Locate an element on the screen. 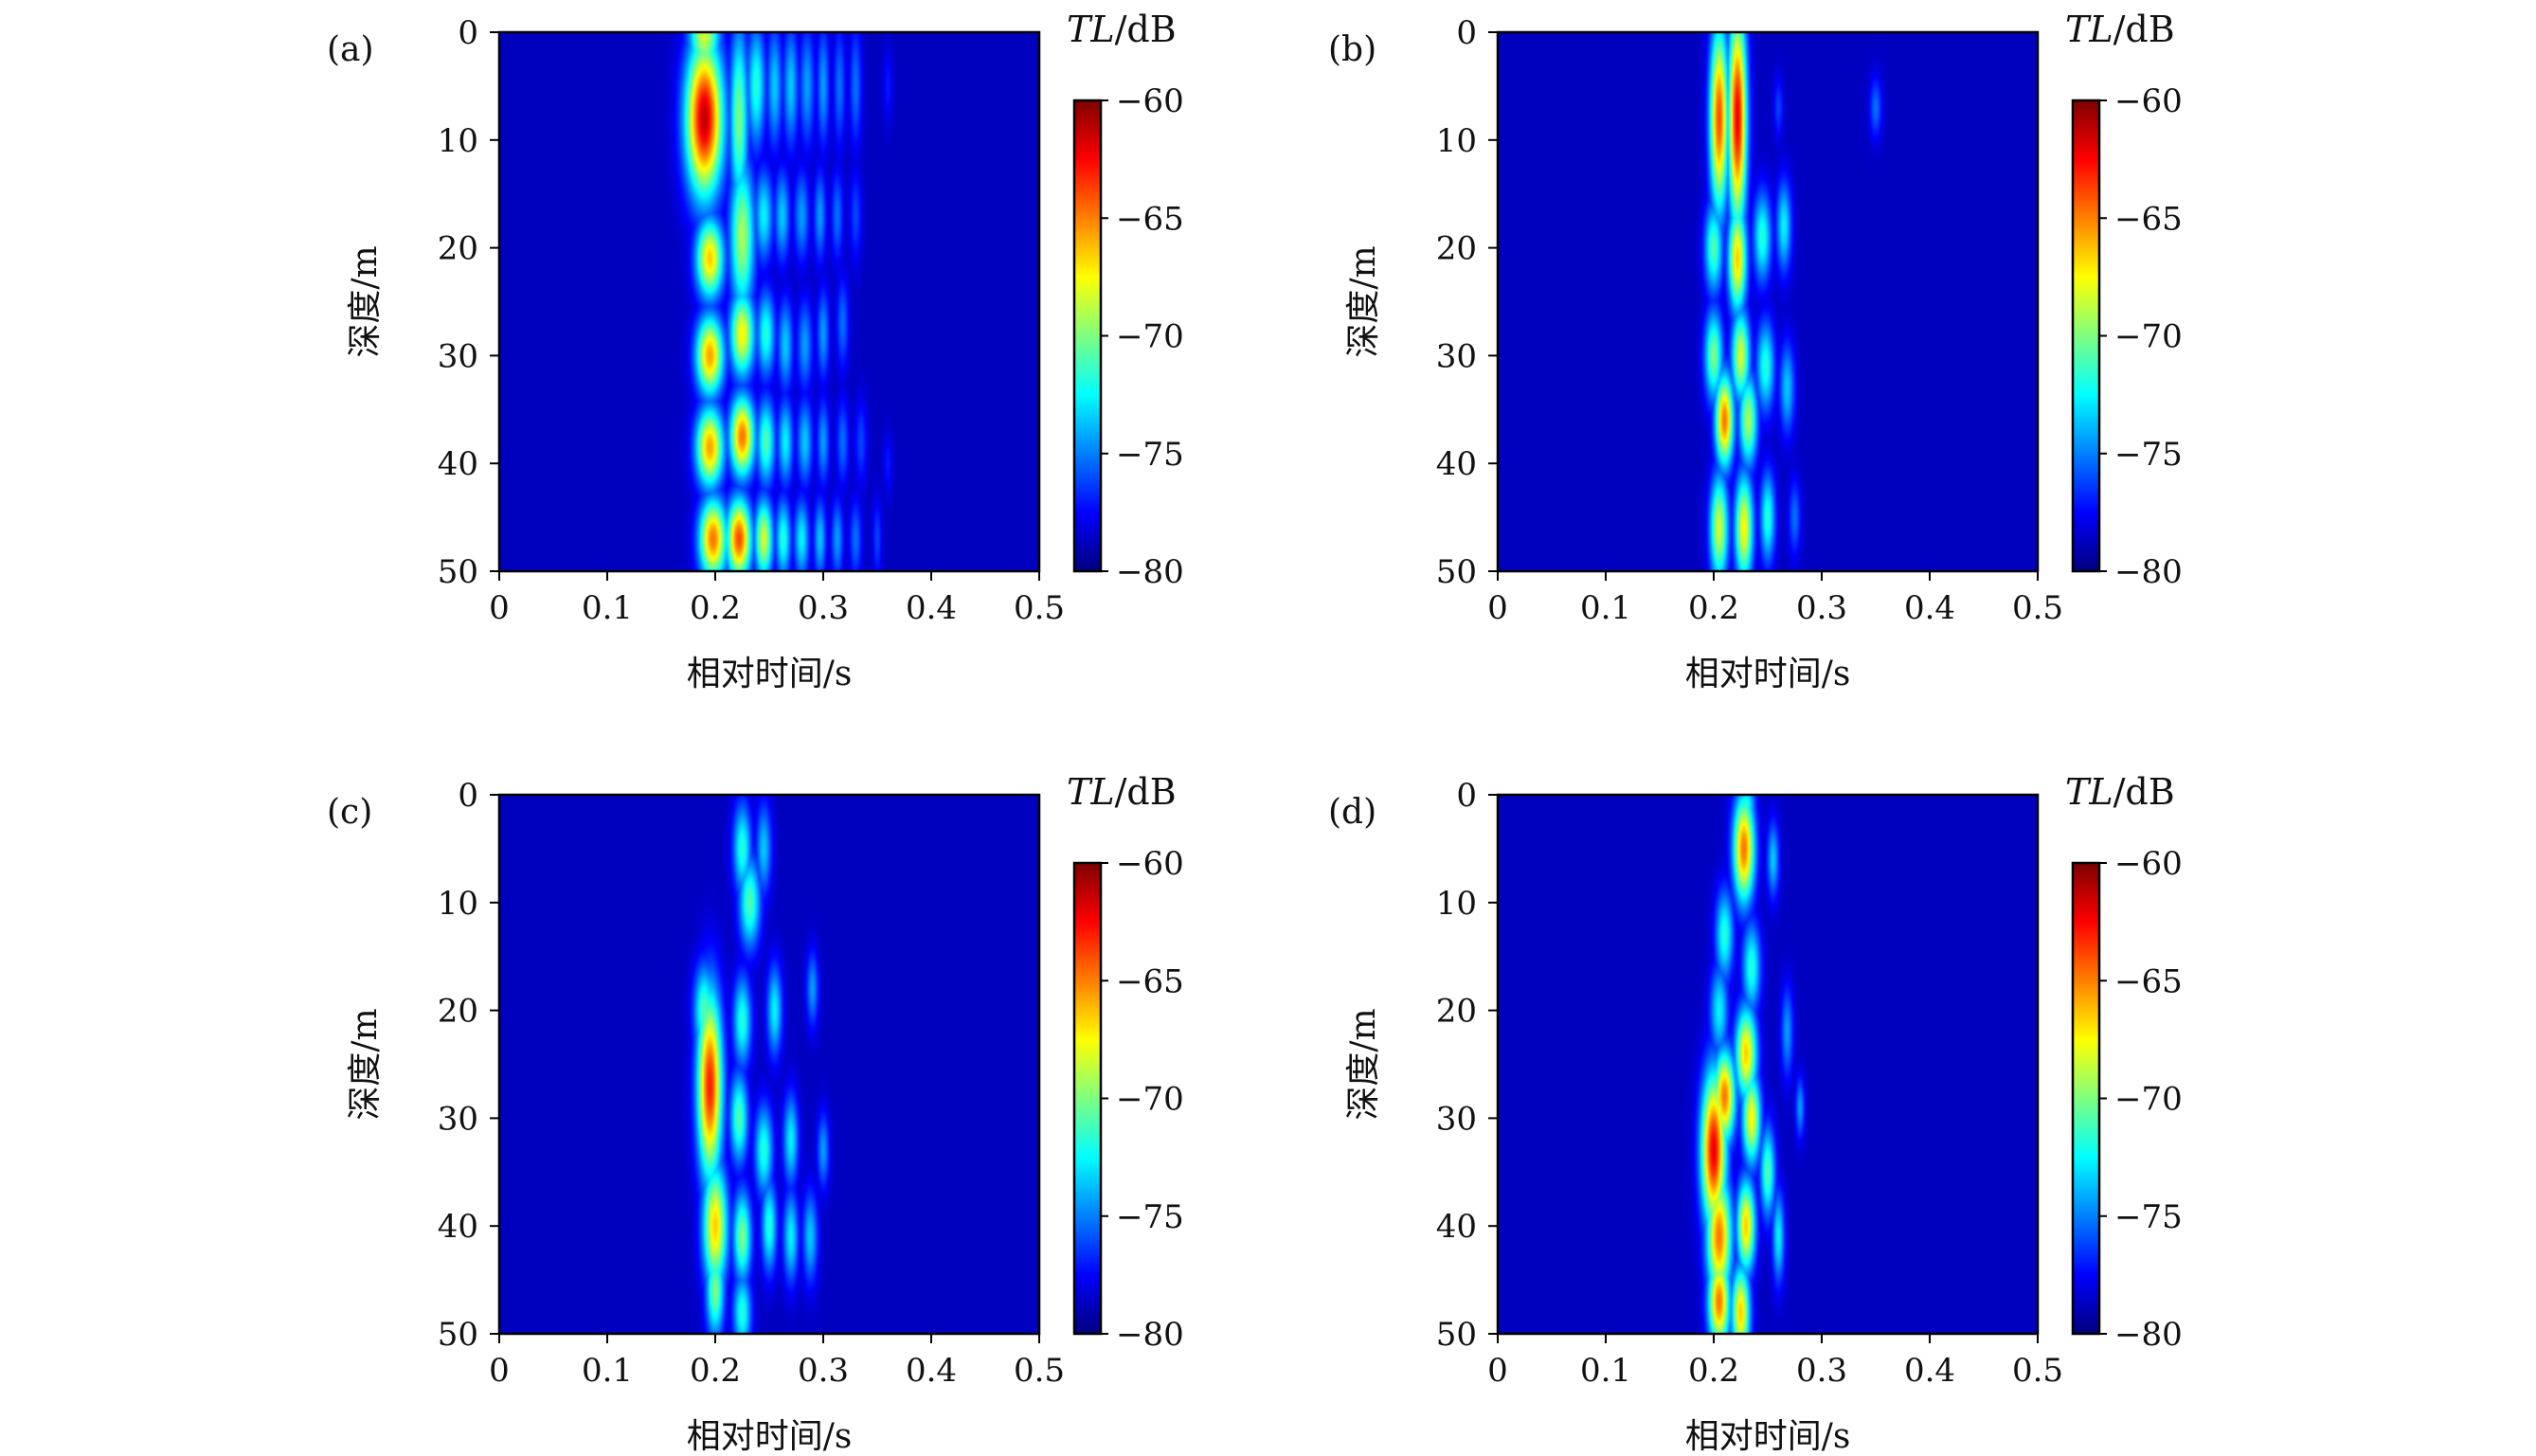  heatmap-image-a is located at coordinates (769, 301).